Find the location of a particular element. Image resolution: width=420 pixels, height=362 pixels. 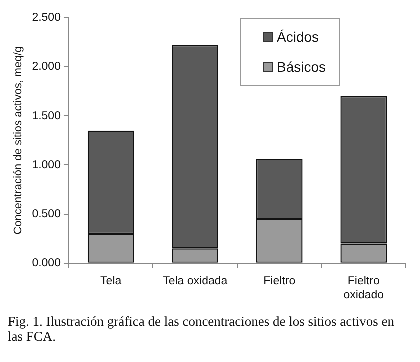

y-axis-title: Concentración de sitios activos, meq/g is located at coordinates (18, 140).